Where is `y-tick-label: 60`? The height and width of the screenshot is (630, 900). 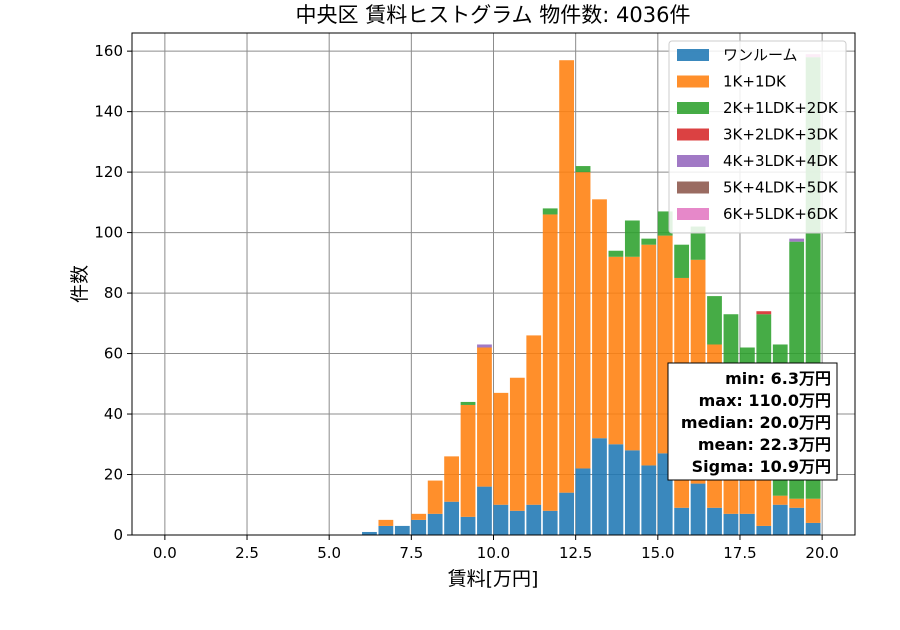 y-tick-label: 60 is located at coordinates (113, 354).